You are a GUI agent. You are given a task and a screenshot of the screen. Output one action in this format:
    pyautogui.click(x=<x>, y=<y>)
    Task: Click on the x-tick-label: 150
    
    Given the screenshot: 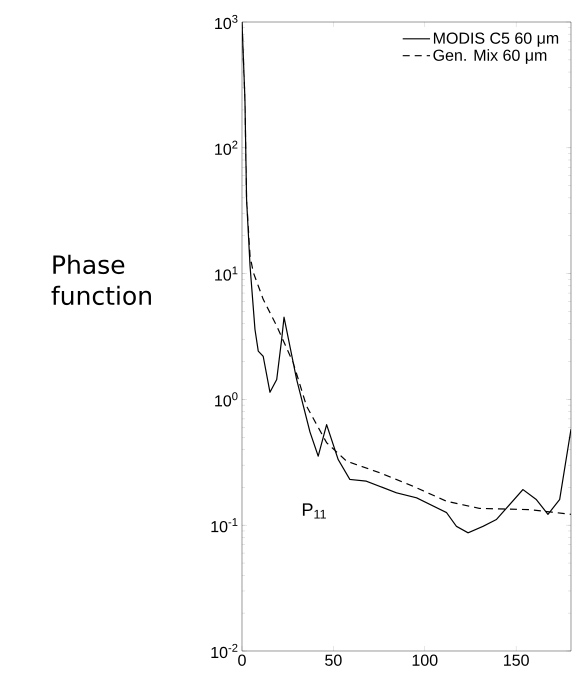 What is the action you would take?
    pyautogui.click(x=516, y=660)
    